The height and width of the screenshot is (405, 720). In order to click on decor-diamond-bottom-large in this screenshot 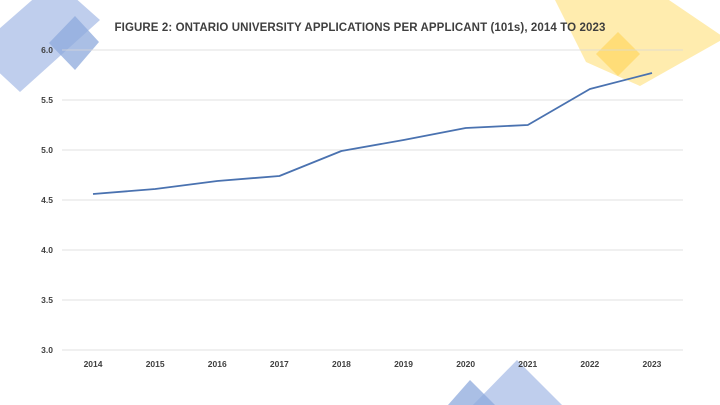, I will do `click(517, 382)`.